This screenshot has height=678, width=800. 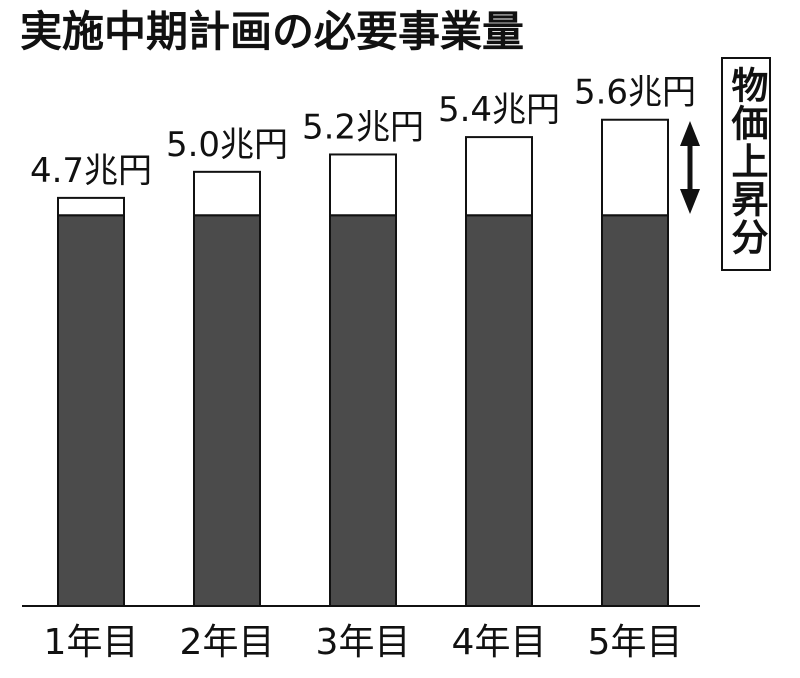 I want to click on double-arrow-icon, so click(x=690, y=167).